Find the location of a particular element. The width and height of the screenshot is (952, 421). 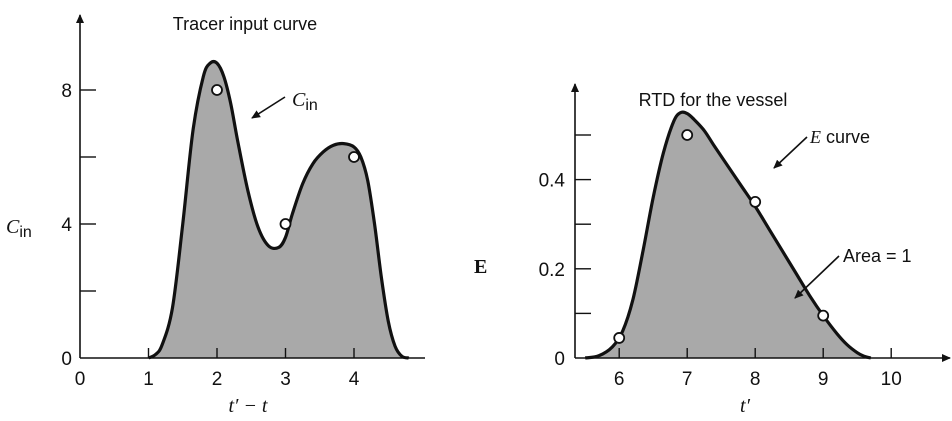

tracer-input-x-tick-label: 0 is located at coordinates (80, 379).